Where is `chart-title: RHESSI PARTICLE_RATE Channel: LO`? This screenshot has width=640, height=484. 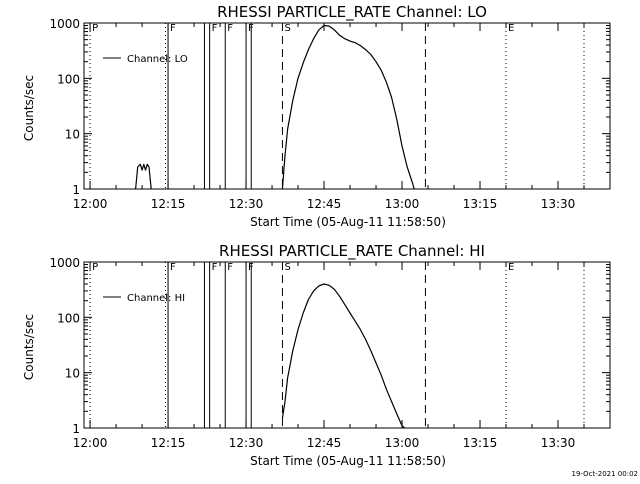
chart-title: RHESSI PARTICLE_RATE Channel: LO is located at coordinates (352, 12).